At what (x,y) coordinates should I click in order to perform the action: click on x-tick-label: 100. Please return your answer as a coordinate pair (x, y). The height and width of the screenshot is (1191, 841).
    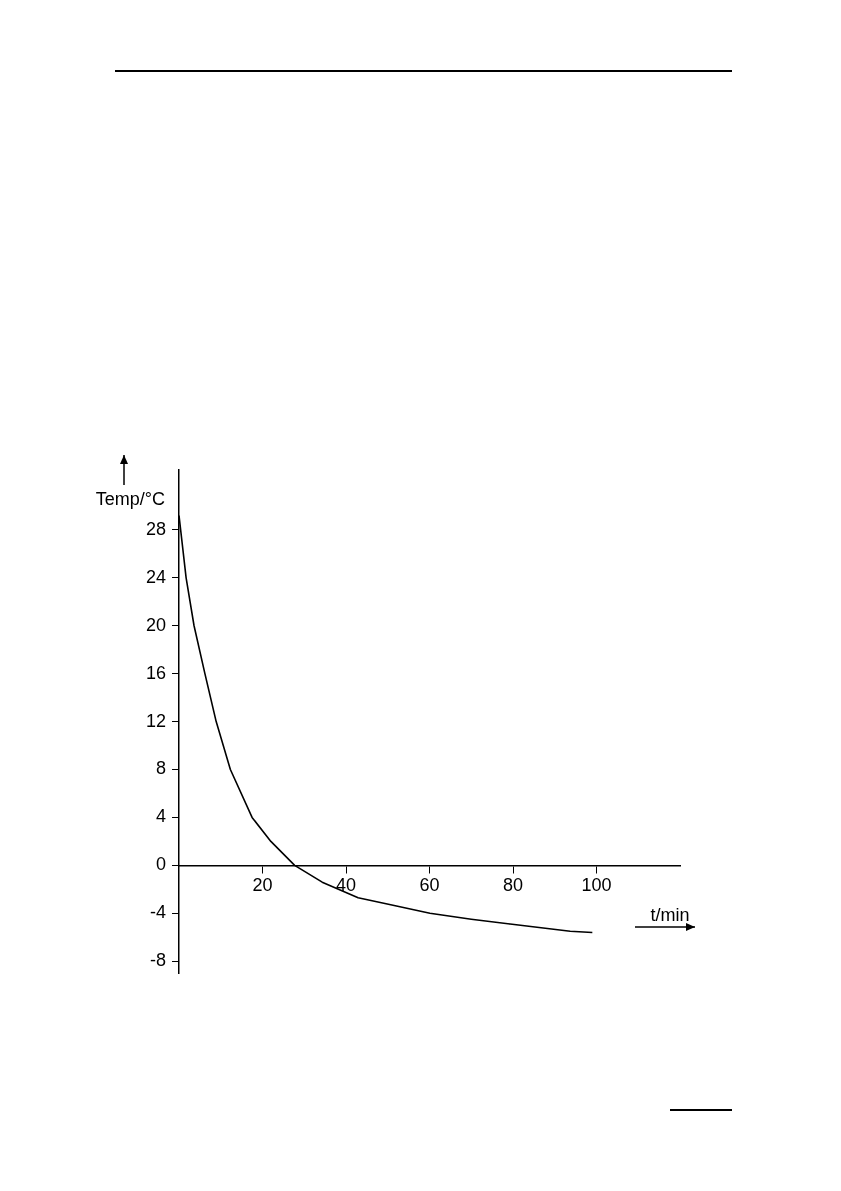
    Looking at the image, I should click on (596, 885).